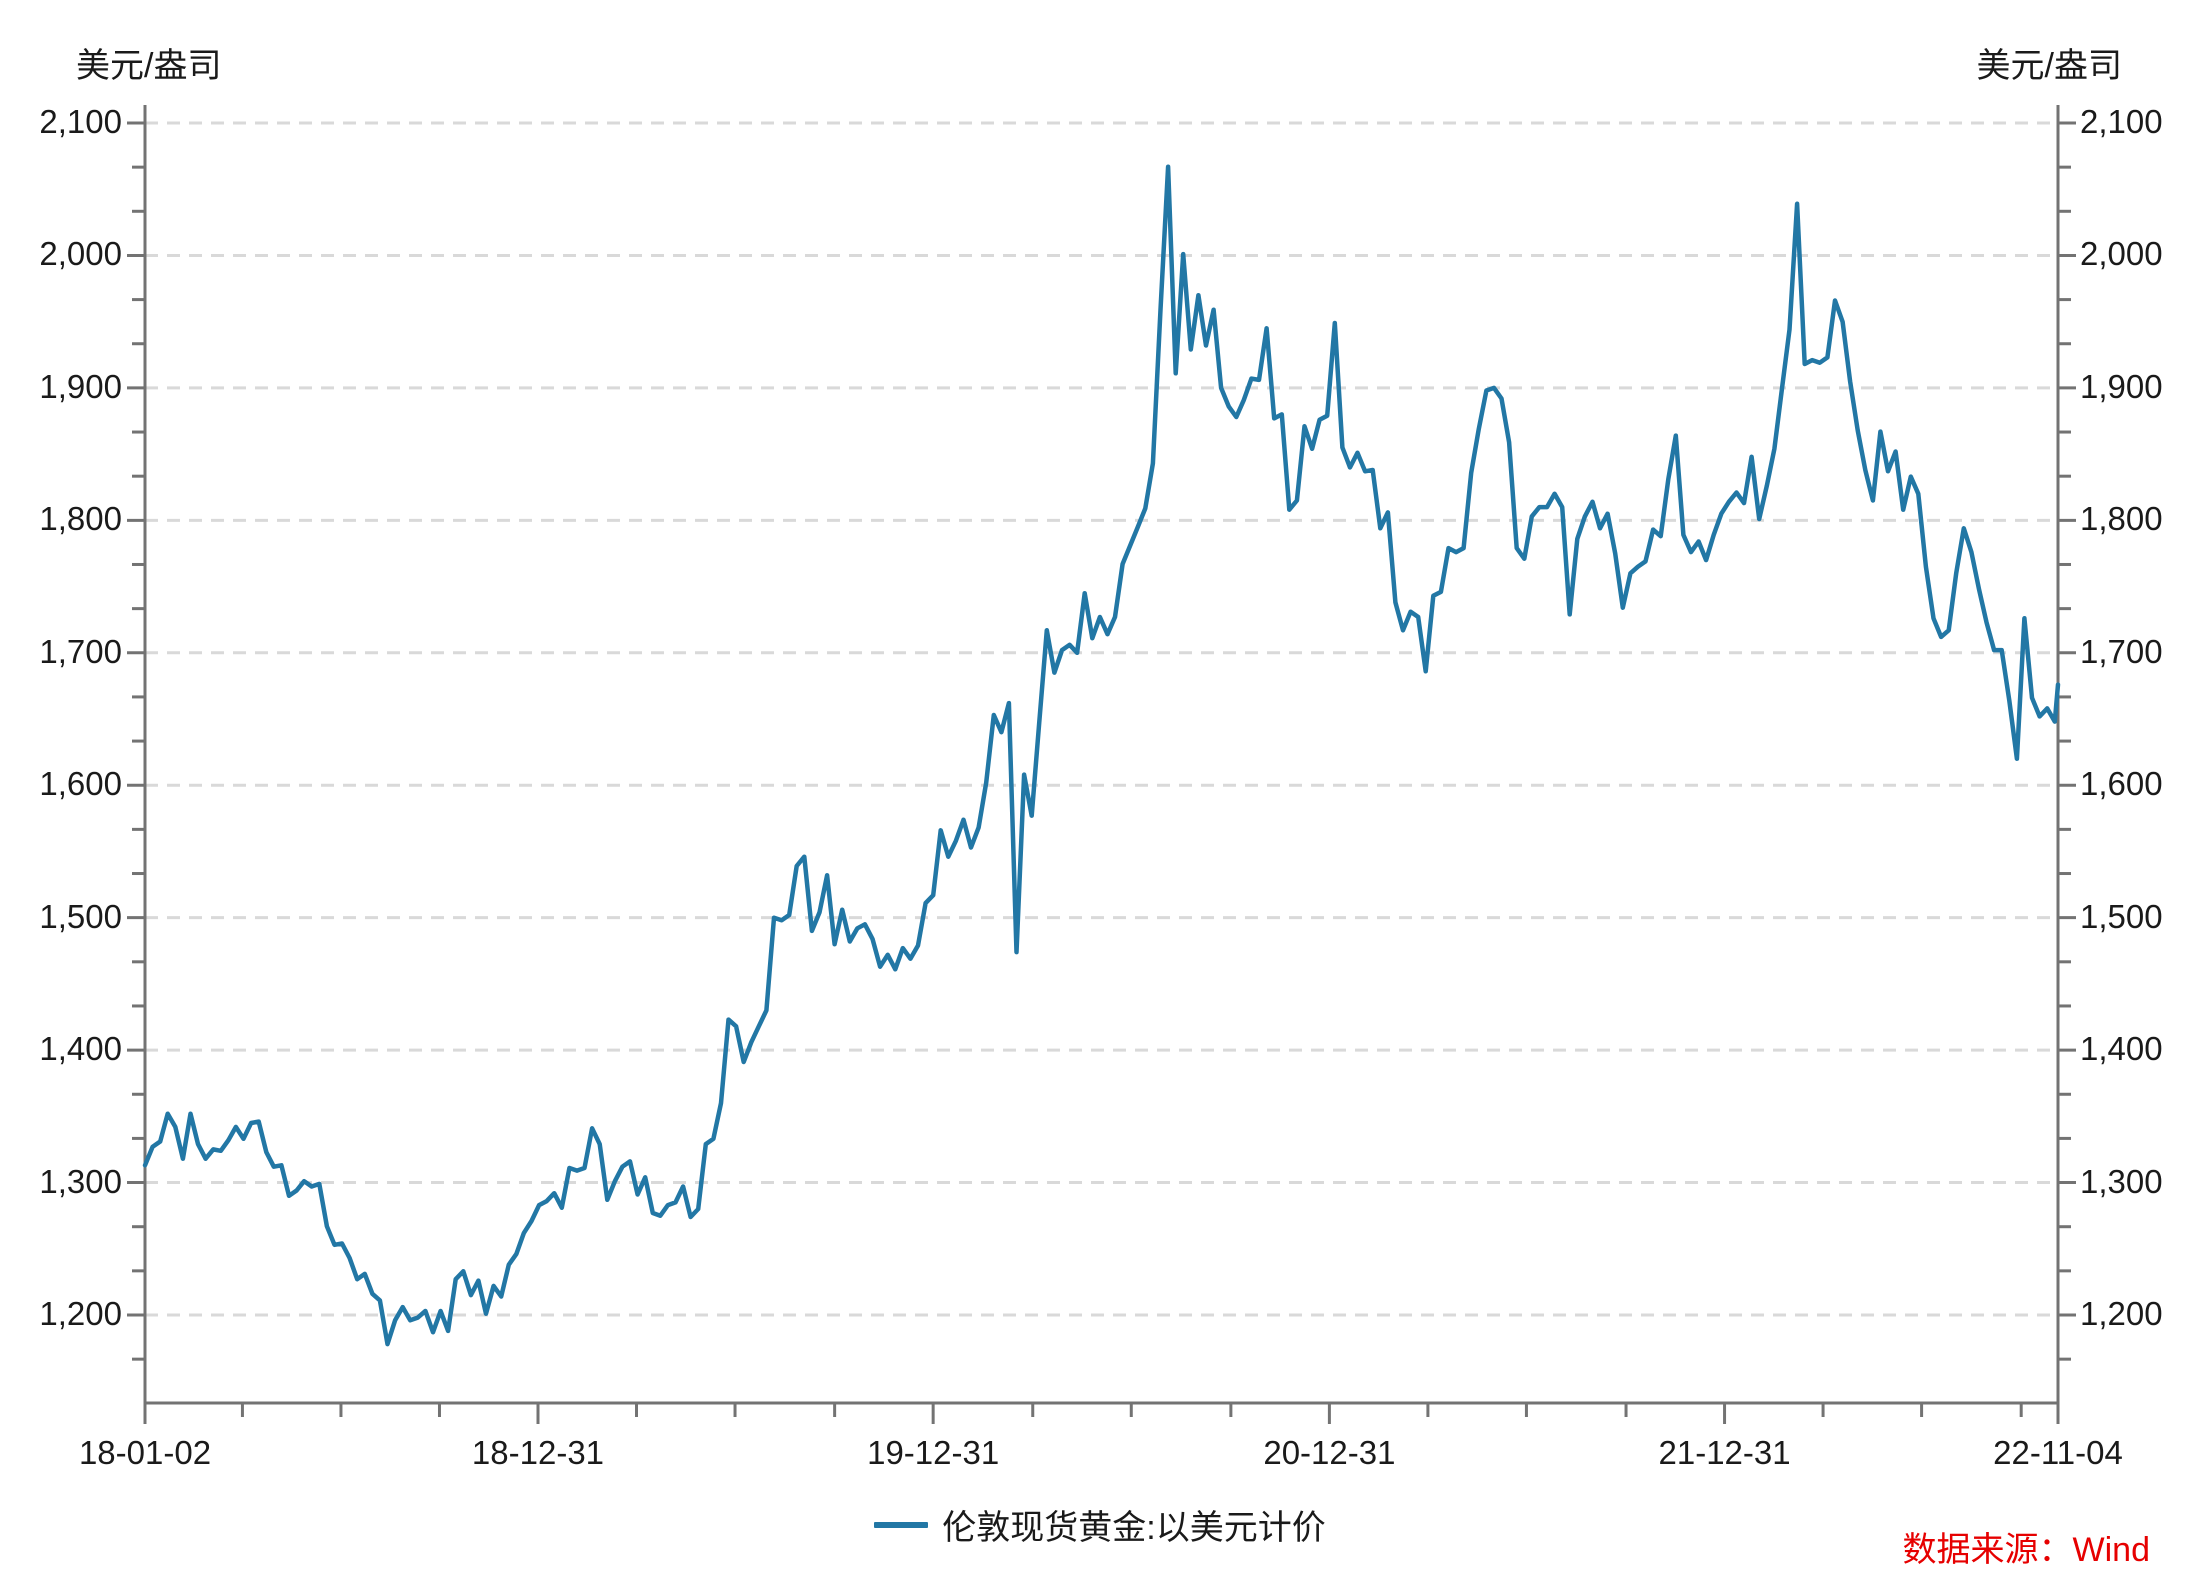 Image resolution: width=2200 pixels, height=1578 pixels. Describe the element at coordinates (80, 519) in the screenshot. I see `y-tick-label-left-1800: 1,800` at that location.